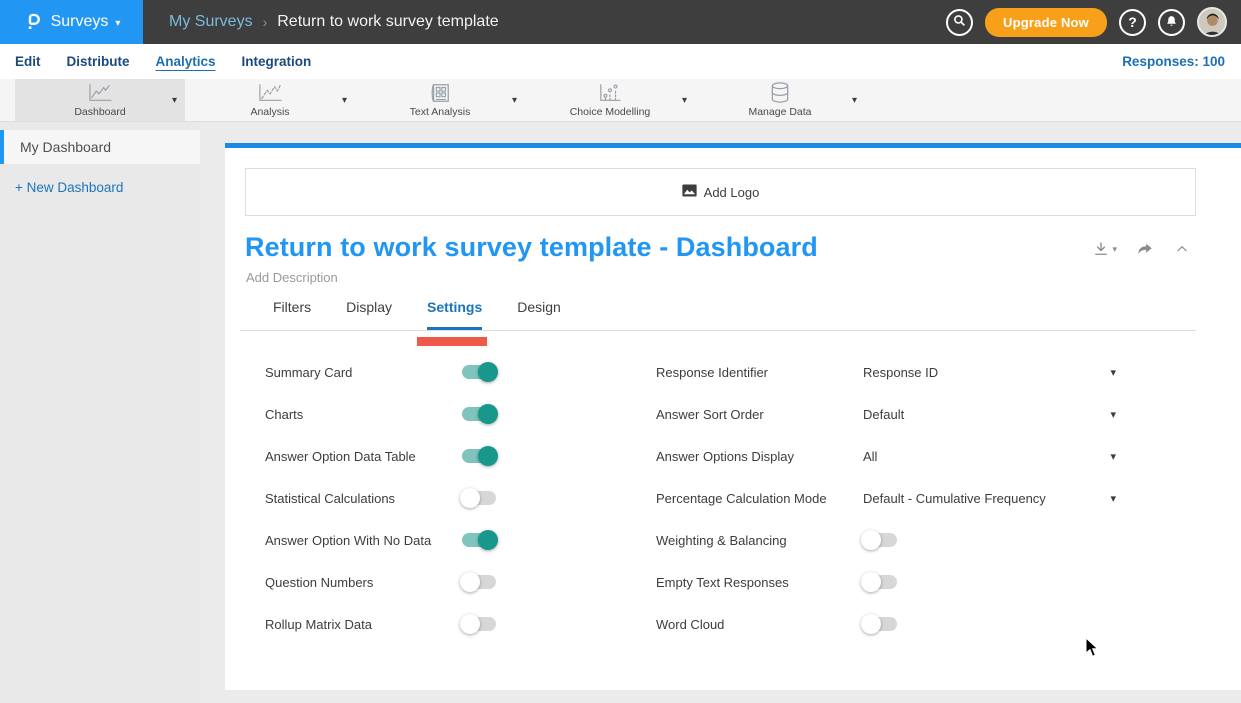  I want to click on select-percentage-calculation-mode: Default - Cumulative Frequency ▾, so click(989, 498).